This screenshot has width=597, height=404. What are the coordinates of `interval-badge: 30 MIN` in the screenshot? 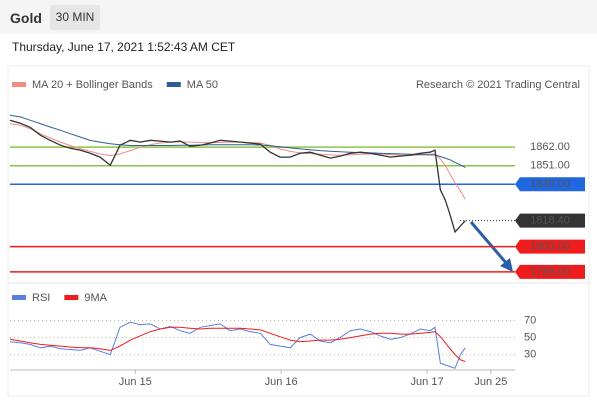 It's located at (75, 17).